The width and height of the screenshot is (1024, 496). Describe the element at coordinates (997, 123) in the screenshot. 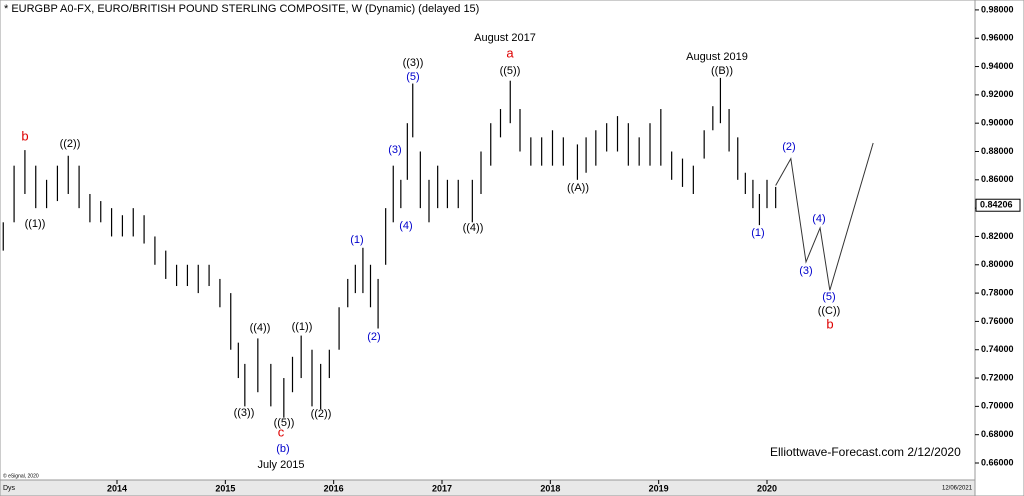

I see `y-tick-label: 0.90000` at that location.